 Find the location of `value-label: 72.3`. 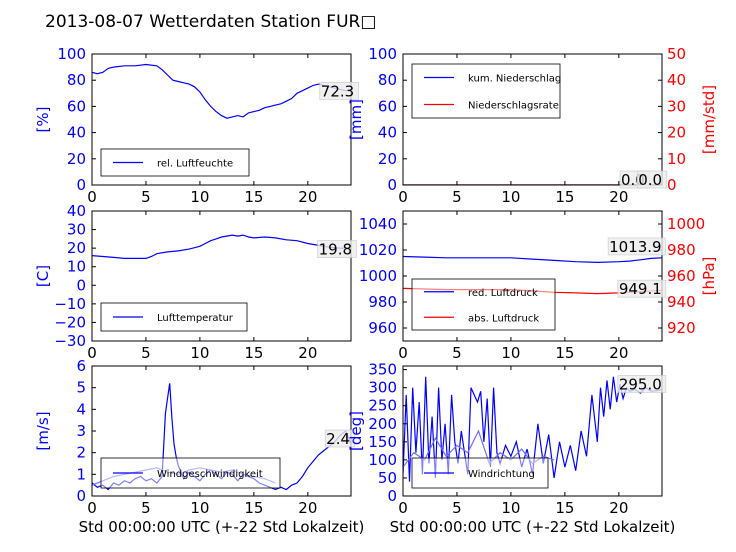

value-label: 72.3 is located at coordinates (337, 91).